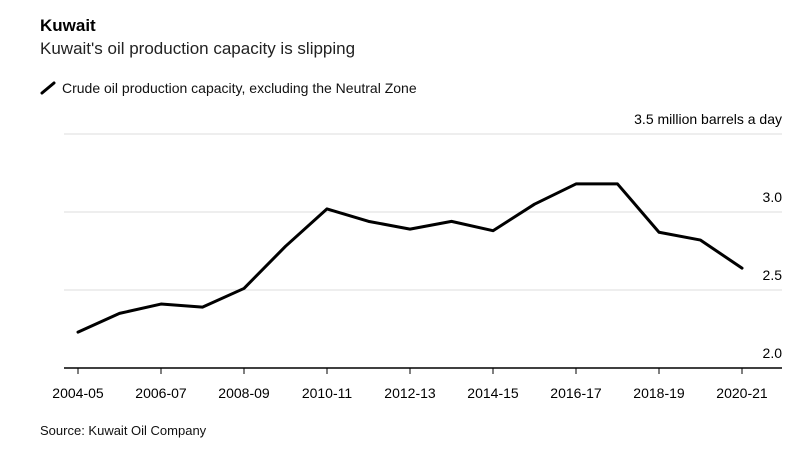 The width and height of the screenshot is (808, 473). What do you see at coordinates (659, 393) in the screenshot?
I see `x-tick-label: 2018-19` at bounding box center [659, 393].